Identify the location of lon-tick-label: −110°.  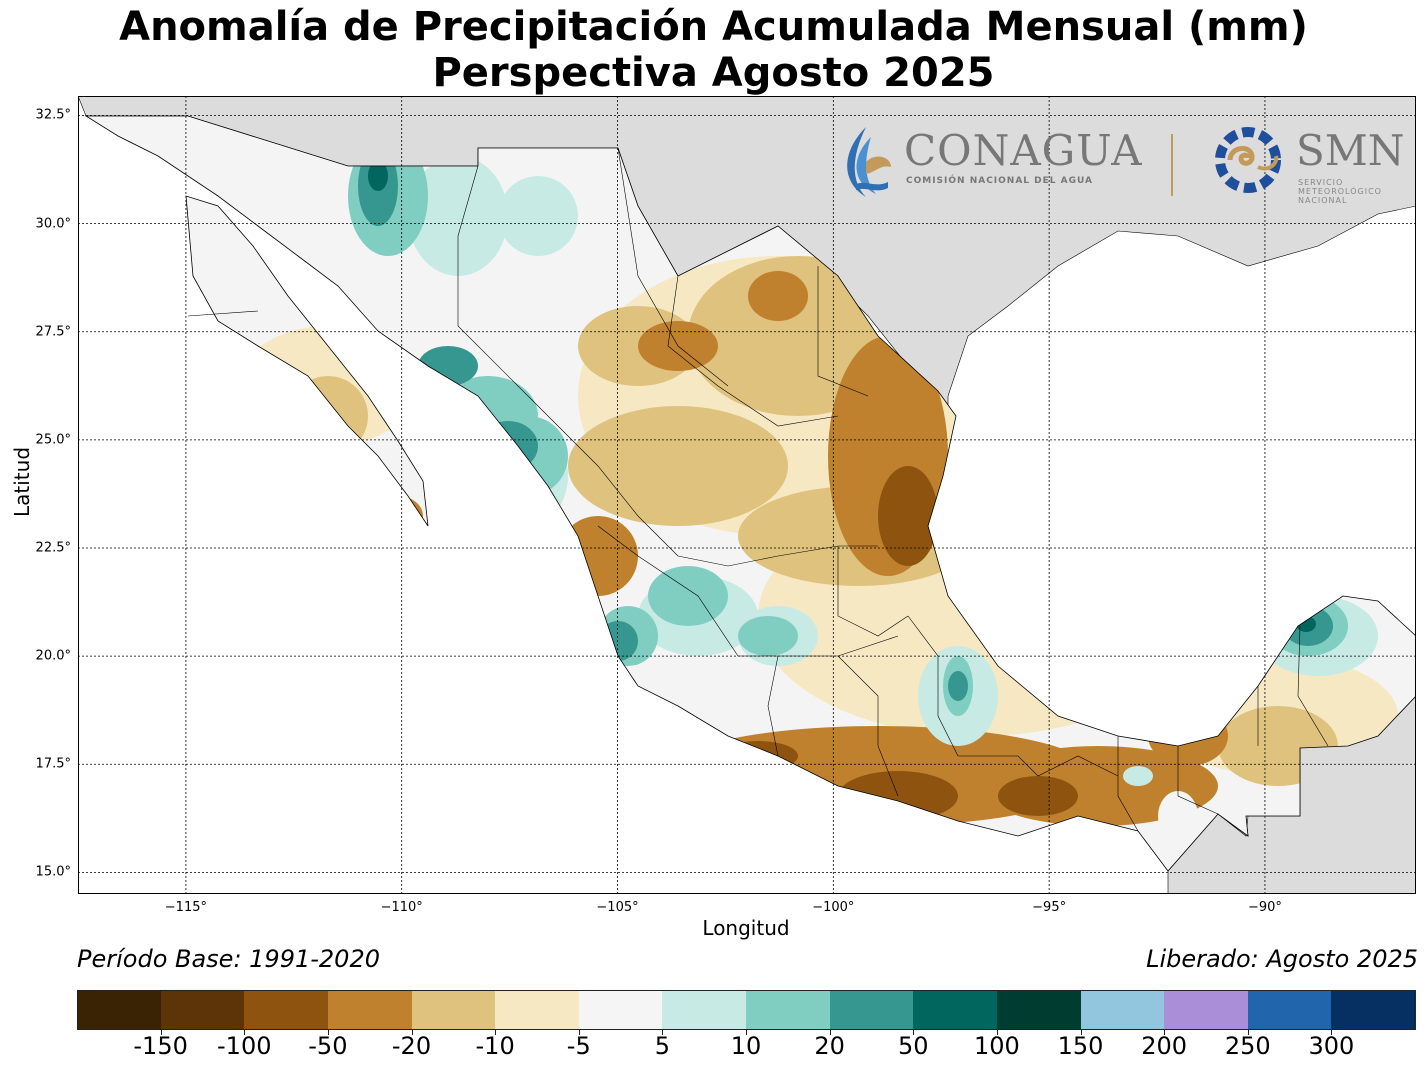
(401, 907).